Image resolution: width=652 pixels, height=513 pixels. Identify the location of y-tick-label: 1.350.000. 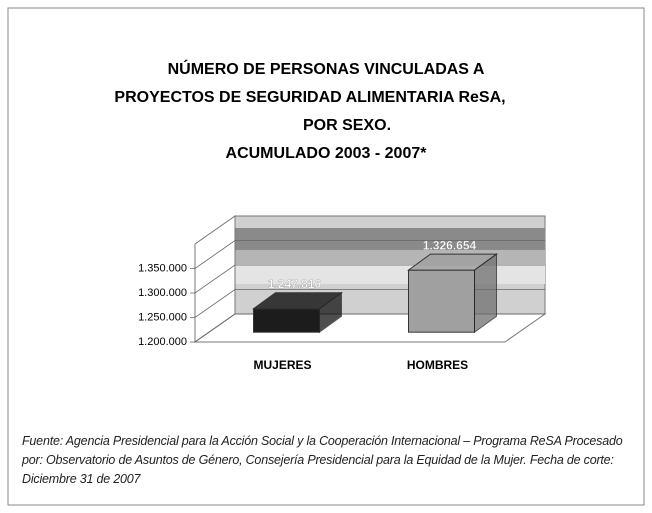
(162, 268).